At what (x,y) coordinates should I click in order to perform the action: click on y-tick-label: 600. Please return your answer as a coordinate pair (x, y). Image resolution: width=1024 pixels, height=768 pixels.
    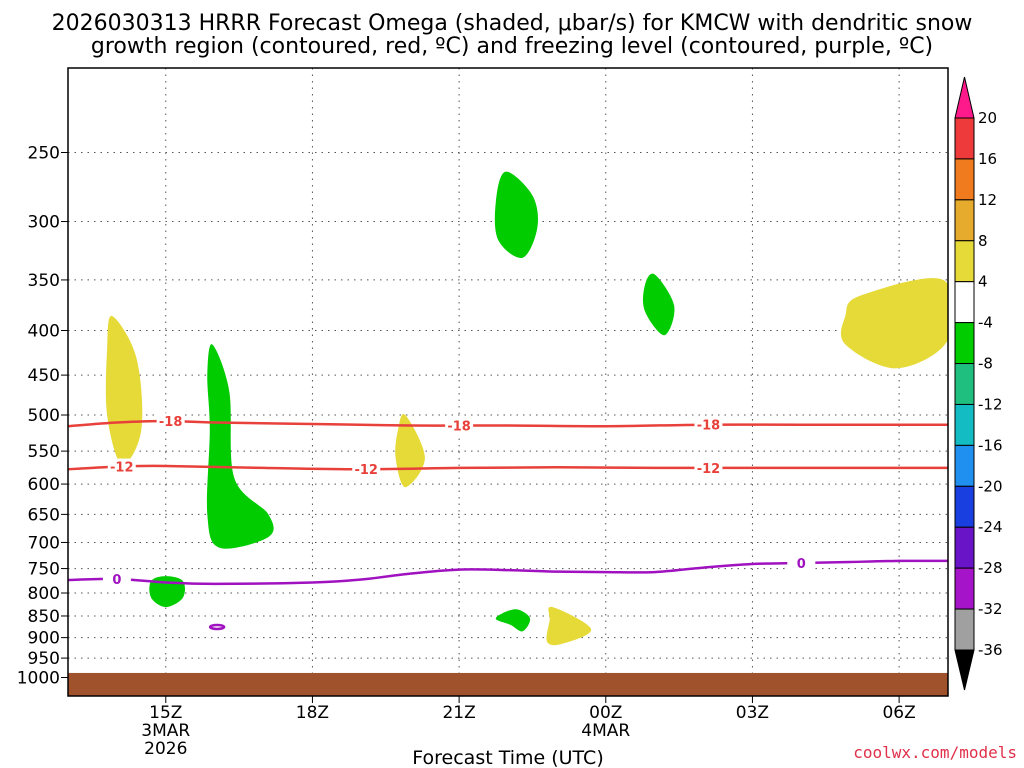
    Looking at the image, I should click on (44, 485).